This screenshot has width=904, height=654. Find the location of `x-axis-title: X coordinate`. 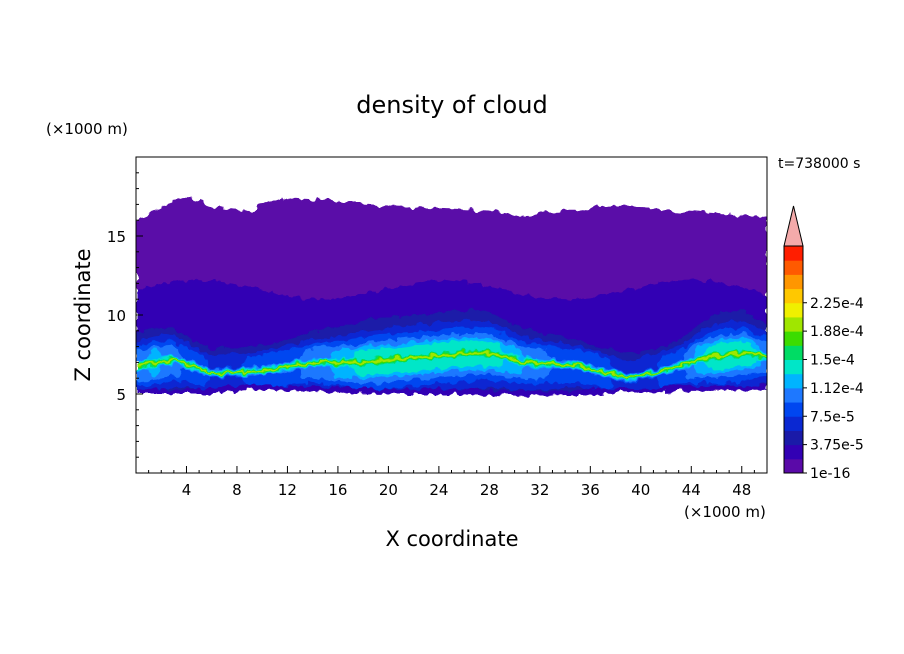

x-axis-title: X coordinate is located at coordinates (451, 539).